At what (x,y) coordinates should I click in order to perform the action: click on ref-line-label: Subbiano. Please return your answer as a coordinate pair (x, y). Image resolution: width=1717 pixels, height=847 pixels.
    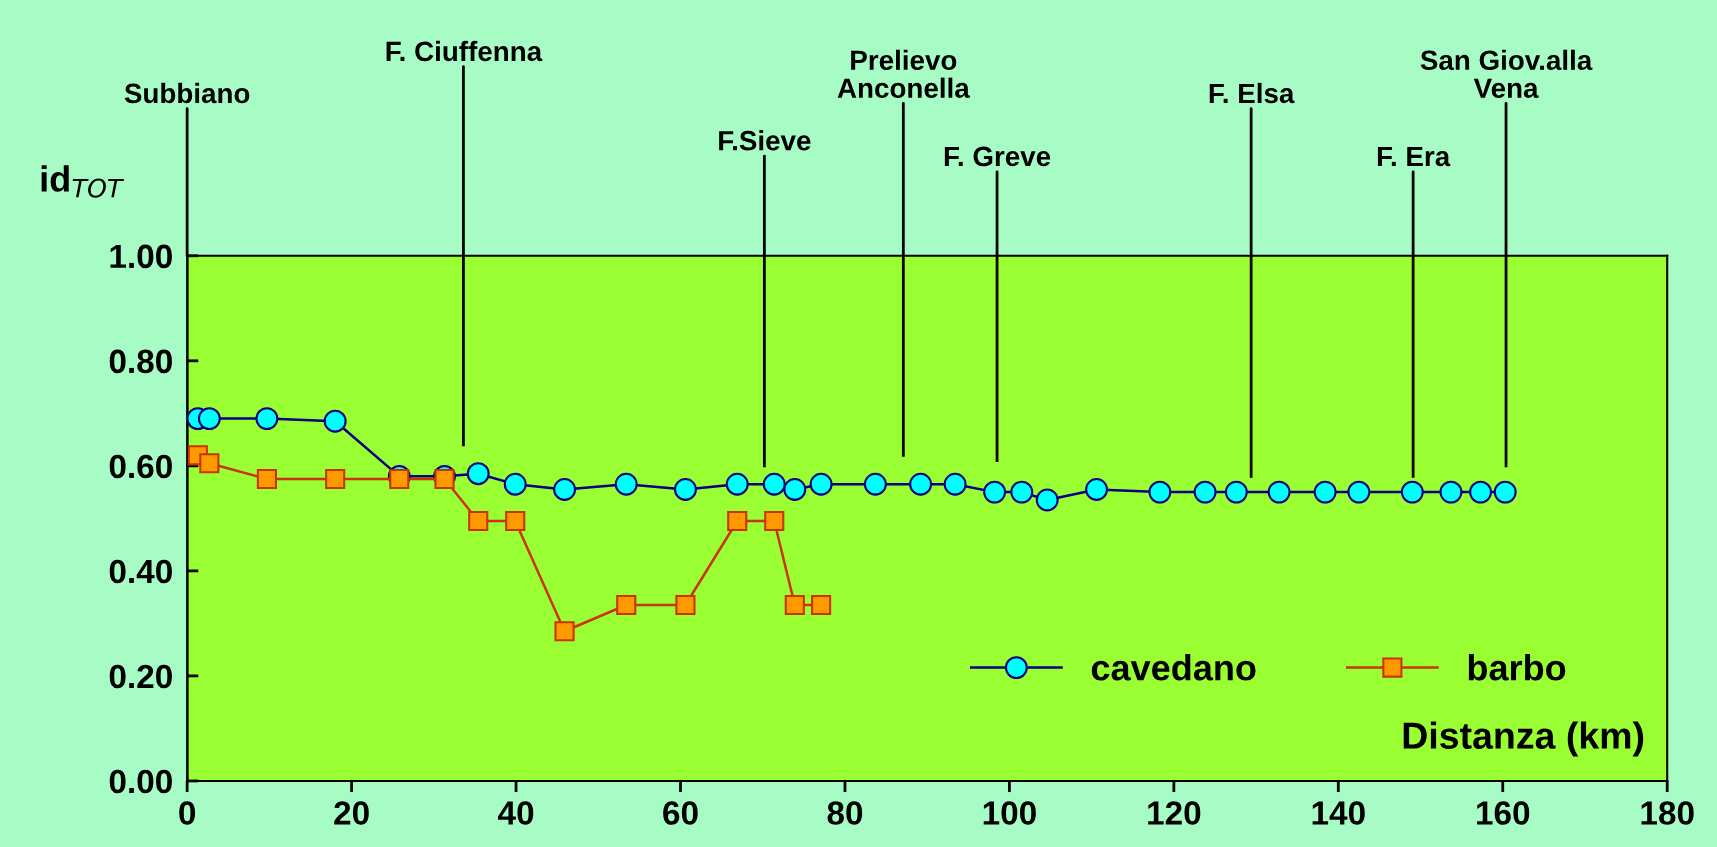
    Looking at the image, I should click on (187, 93).